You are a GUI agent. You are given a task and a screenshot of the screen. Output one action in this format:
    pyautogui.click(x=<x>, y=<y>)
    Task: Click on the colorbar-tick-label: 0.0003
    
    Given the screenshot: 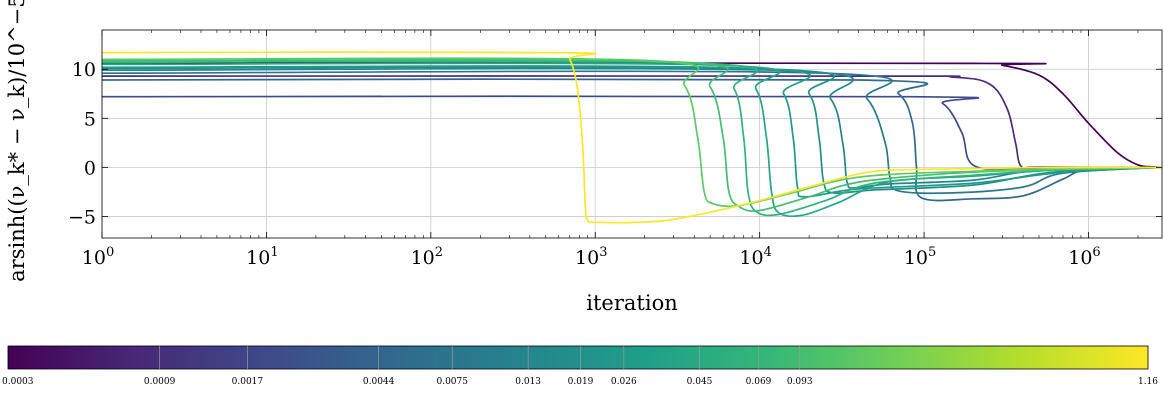 What is the action you would take?
    pyautogui.click(x=18, y=382)
    